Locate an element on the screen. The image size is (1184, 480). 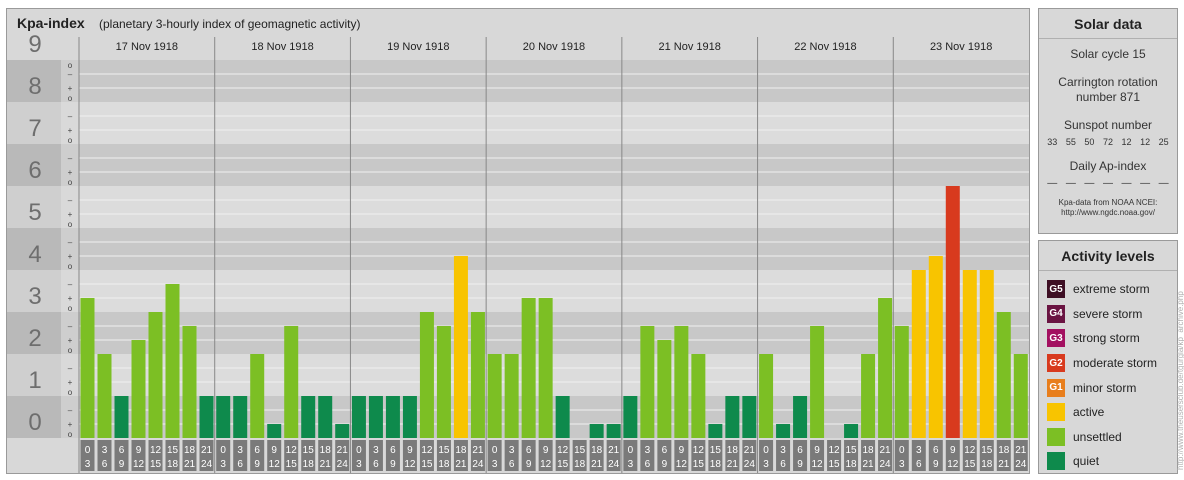
hour-tick-start: 6 is located at coordinates (529, 450).